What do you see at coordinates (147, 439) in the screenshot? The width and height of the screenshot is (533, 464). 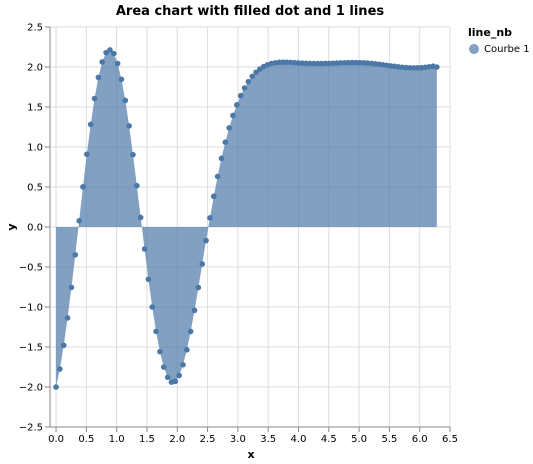 I see `x-tick-label: 1.5` at bounding box center [147, 439].